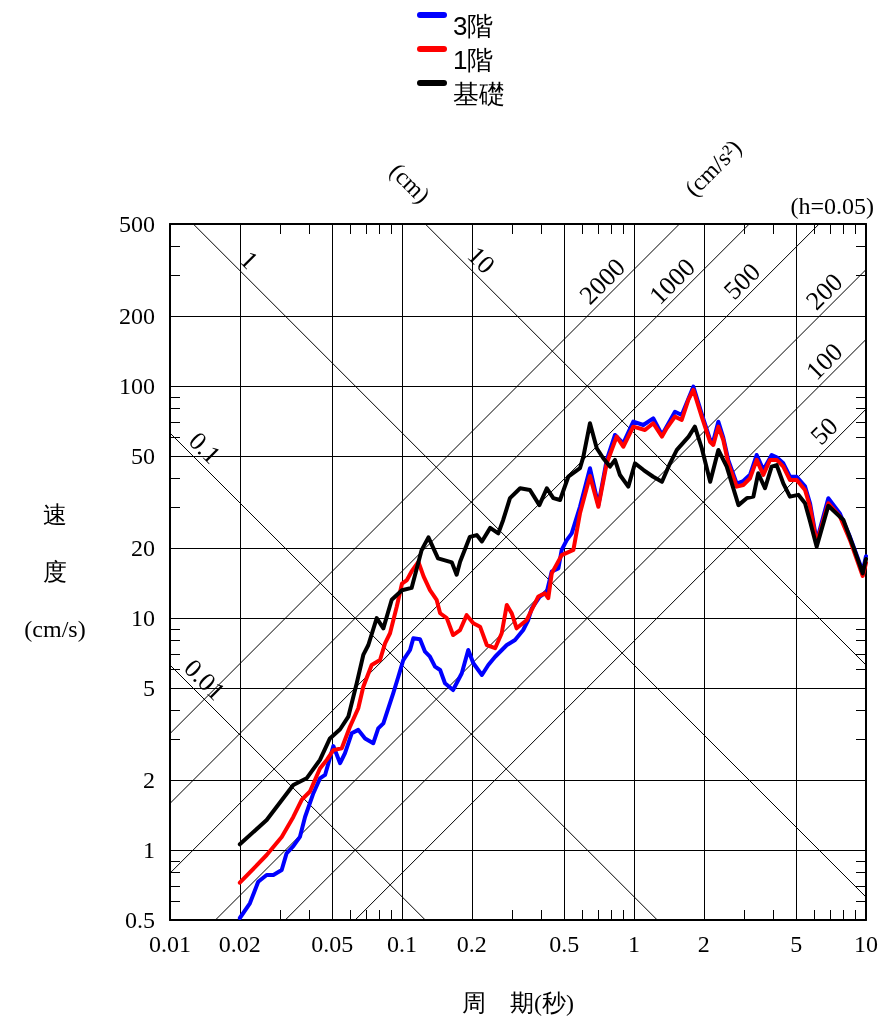 This screenshot has height=1023, width=893. Describe the element at coordinates (473, 26) in the screenshot. I see `legend-label: 3階` at that location.